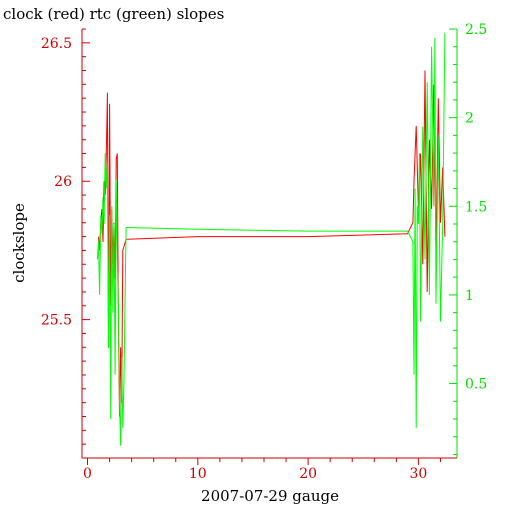 The image size is (512, 512). Describe the element at coordinates (476, 30) in the screenshot. I see `right-y-tick-label: 2.5` at that location.